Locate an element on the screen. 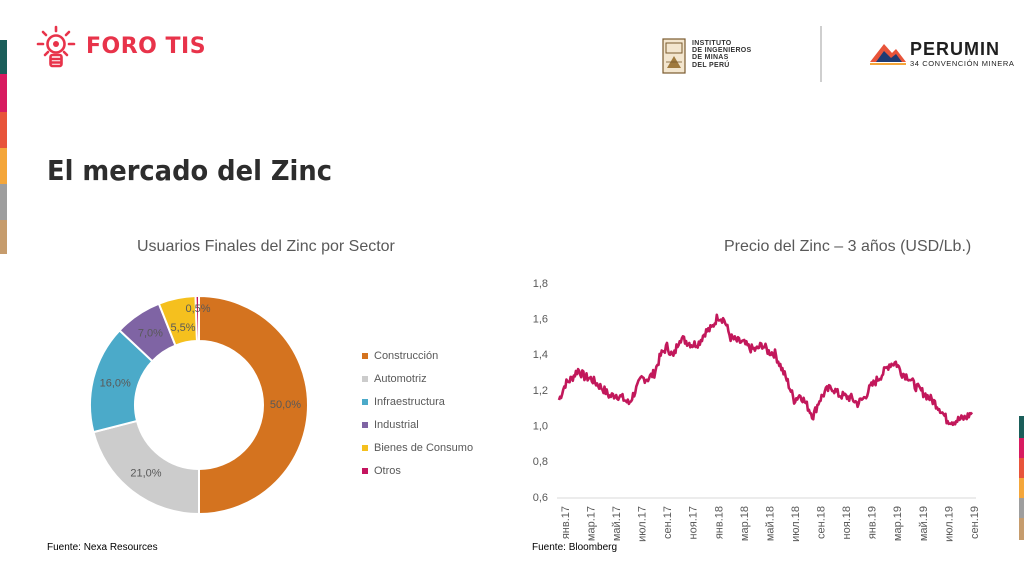 This screenshot has height=576, width=1024. institute-line: DEL PERÚ is located at coordinates (711, 65).